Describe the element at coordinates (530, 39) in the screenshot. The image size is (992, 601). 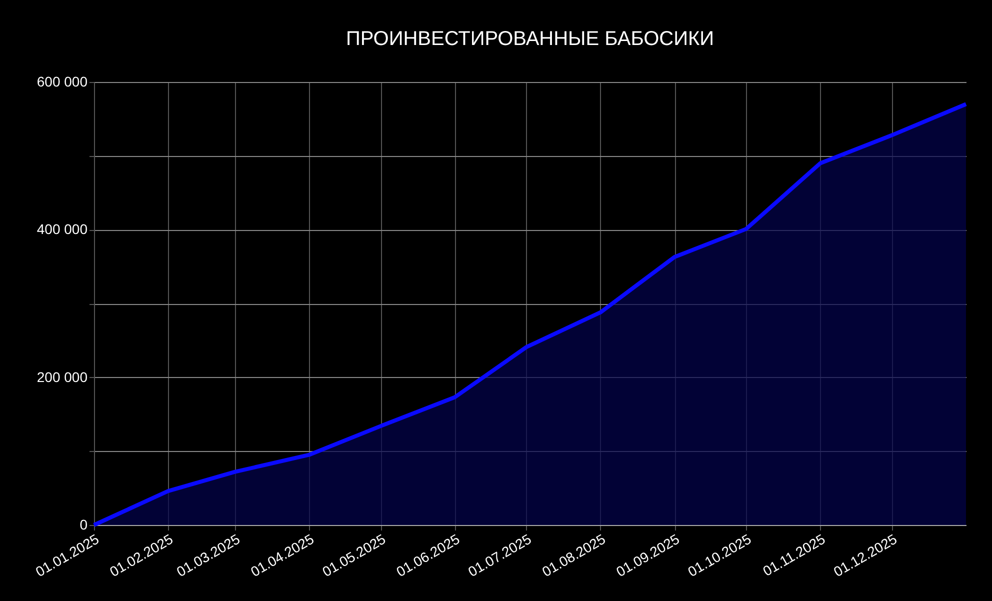
I see `chart-title: ПРОИНВЕСТИРОВАННЫЕ БАБОСИКИ` at that location.